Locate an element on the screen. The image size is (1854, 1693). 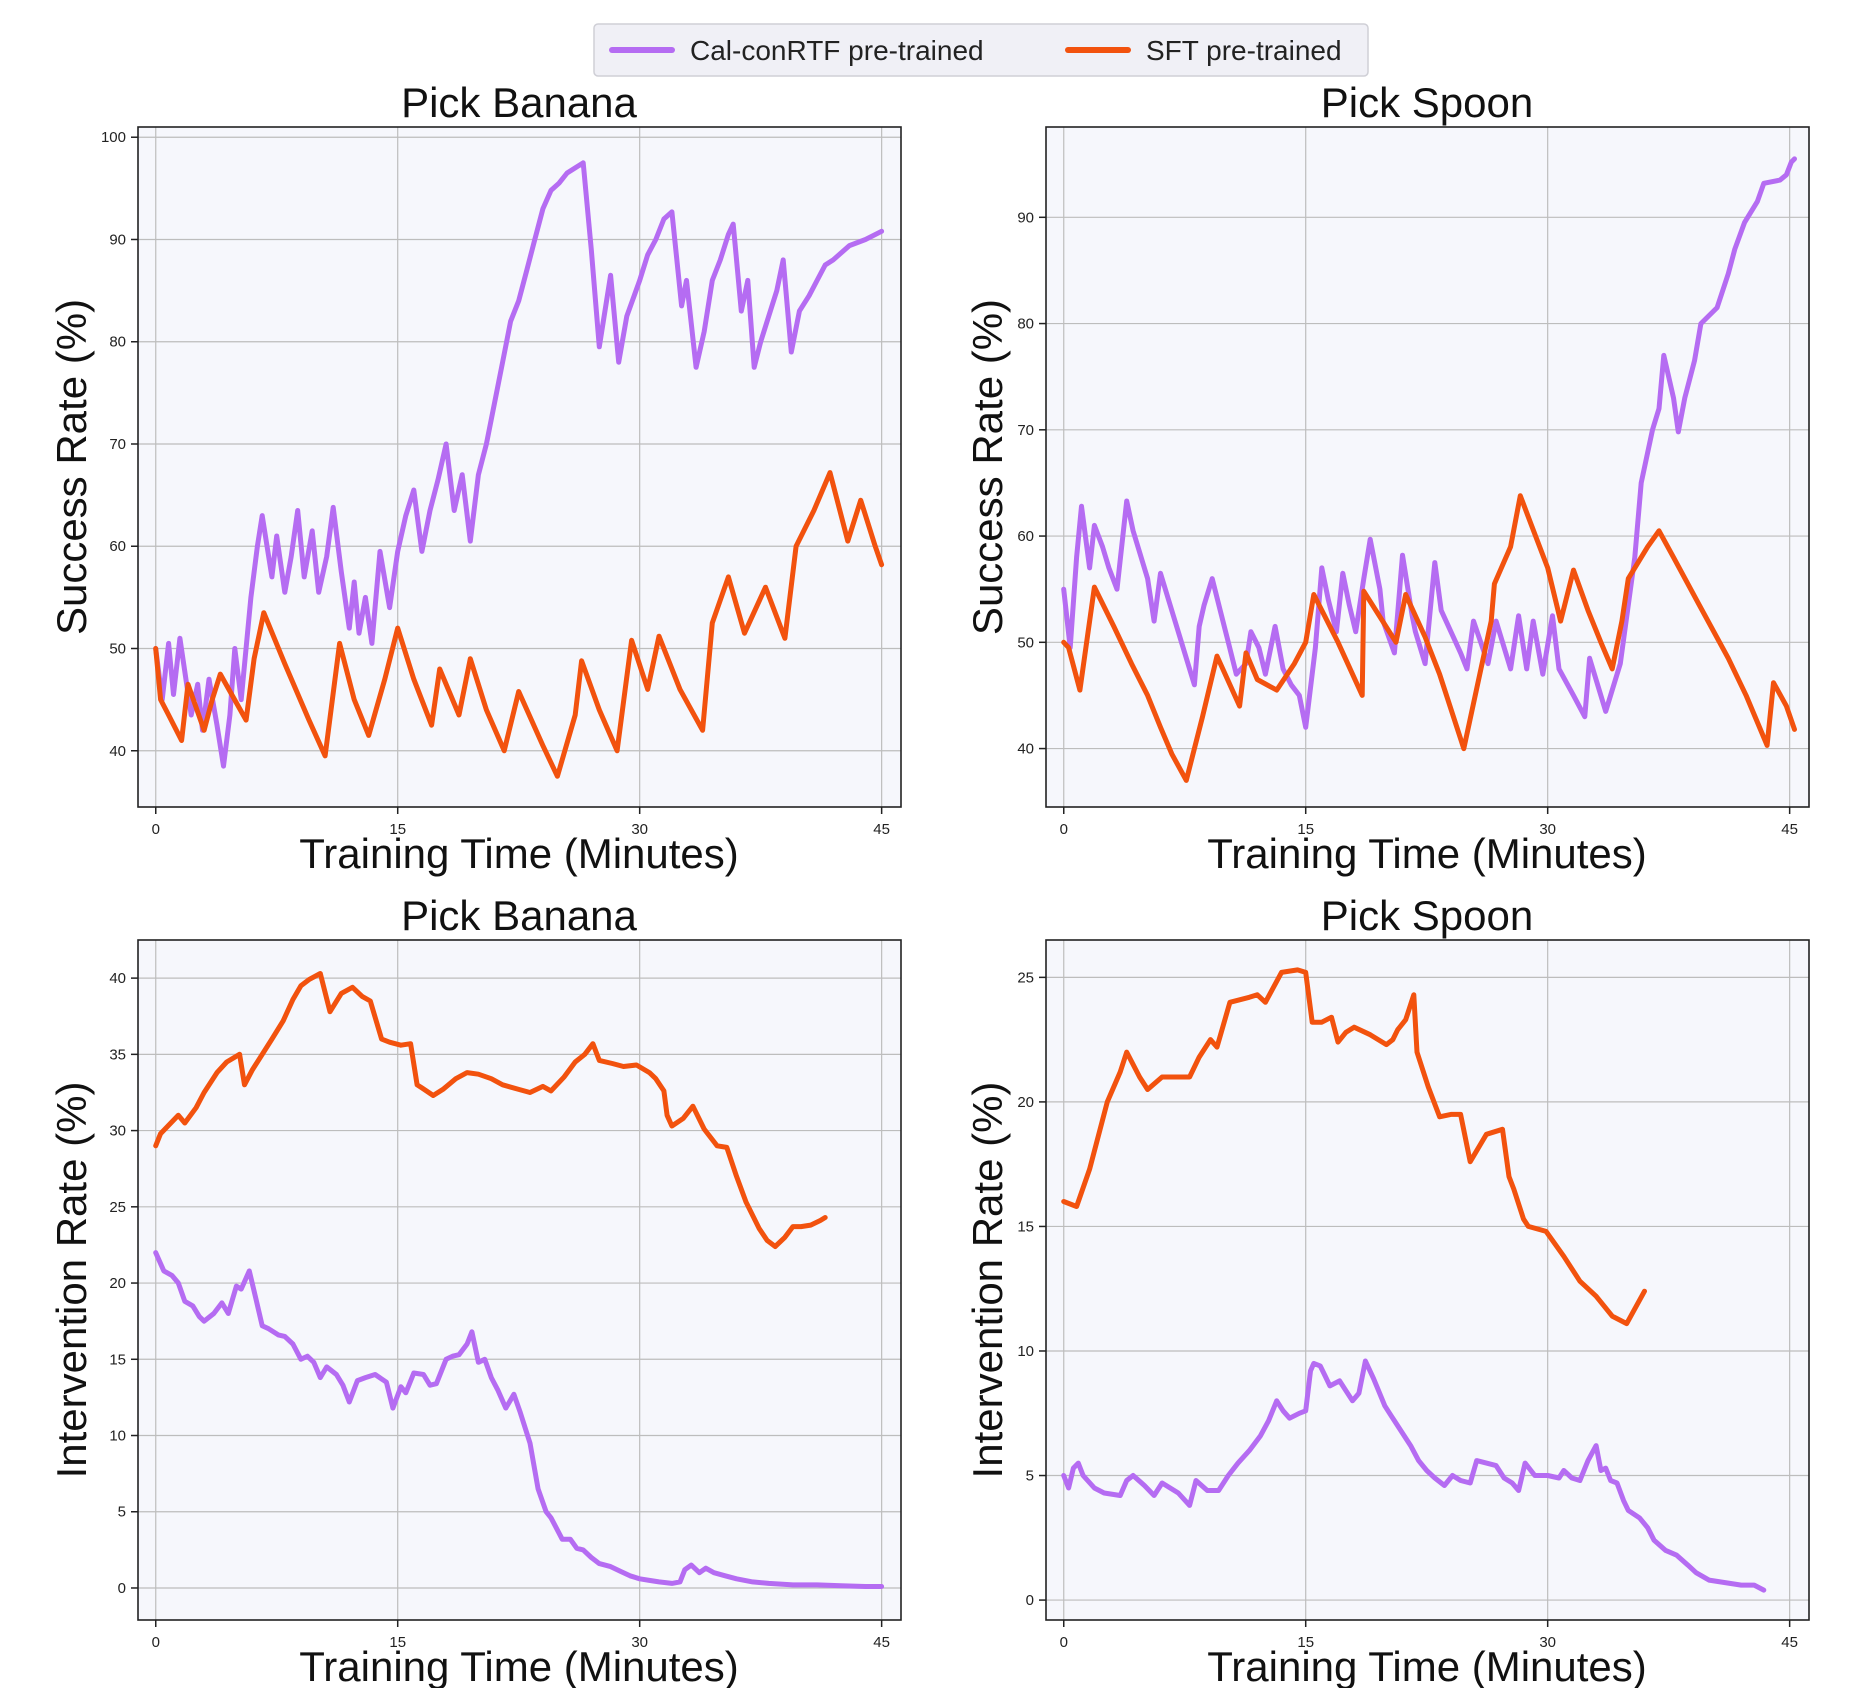
legend-label-cal-conrtf: Cal-conRTF pre-trained is located at coordinates (837, 50).